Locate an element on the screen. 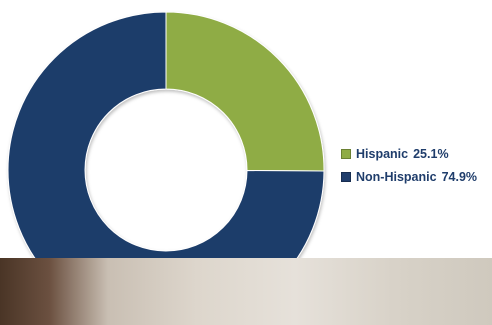 This screenshot has width=492, height=325. legend-item-hispanic: Hispanic 25.1% is located at coordinates (409, 154).